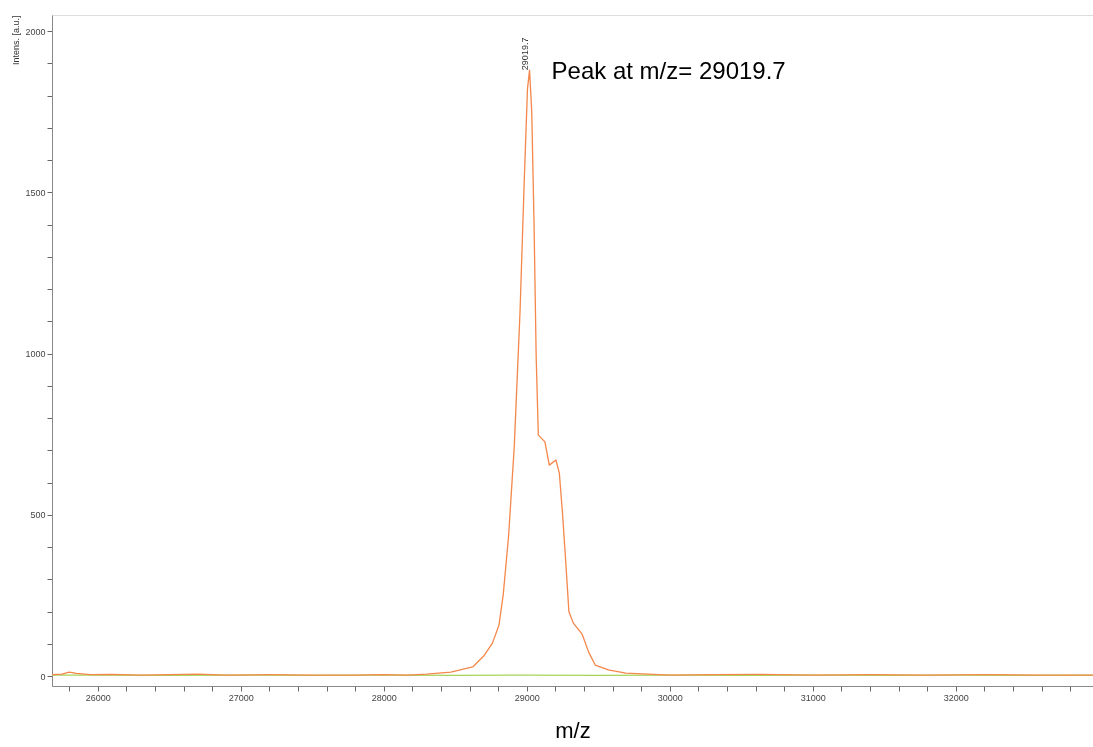 The height and width of the screenshot is (747, 1093). I want to click on x-tick-label: 26000, so click(98, 697).